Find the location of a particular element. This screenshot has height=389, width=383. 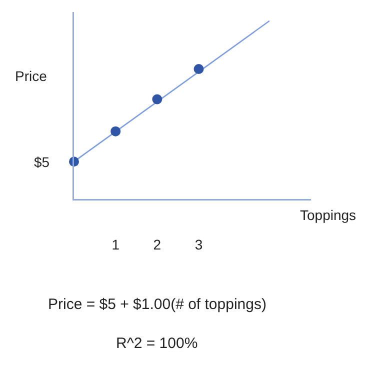

annotation: $5 is located at coordinates (42, 162).